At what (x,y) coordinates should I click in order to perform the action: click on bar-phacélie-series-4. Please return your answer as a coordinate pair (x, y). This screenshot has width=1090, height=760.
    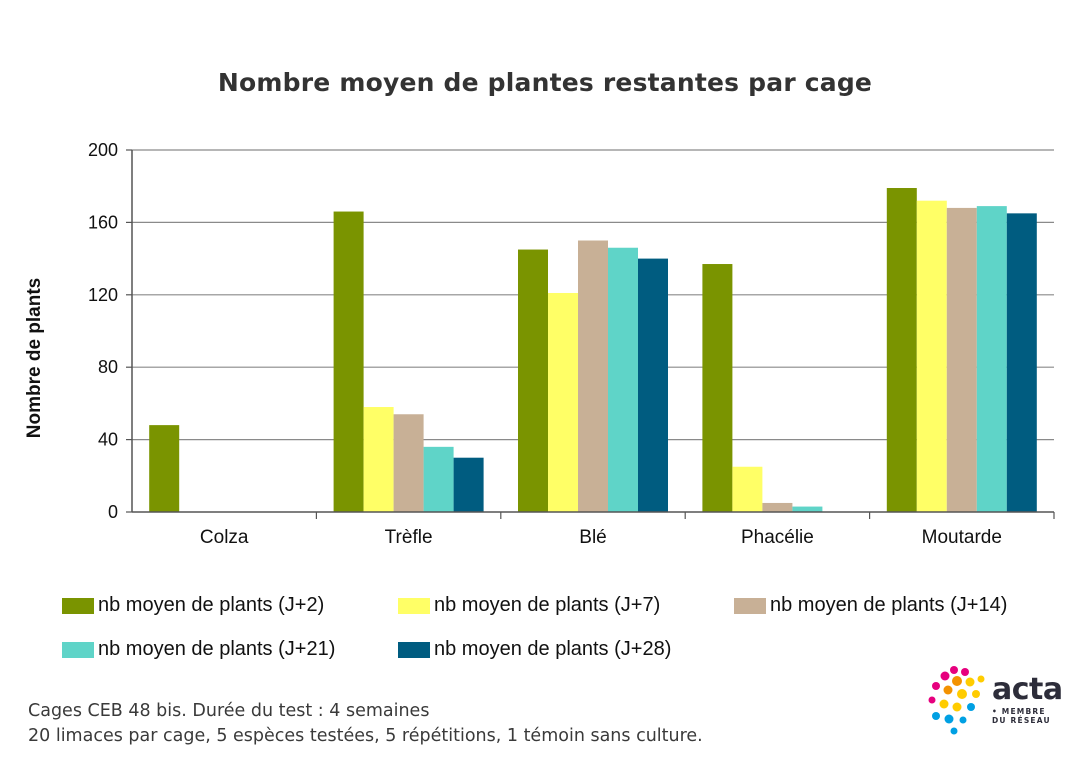
    Looking at the image, I should click on (807, 509).